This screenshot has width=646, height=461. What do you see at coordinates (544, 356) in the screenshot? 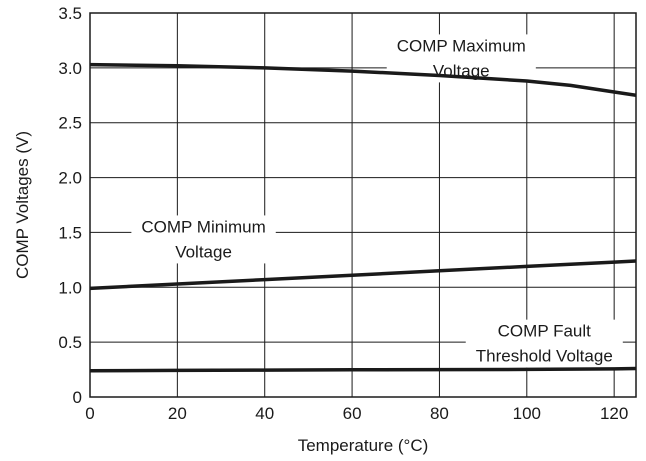
I see `annotation-line: Threshold Voltage` at bounding box center [544, 356].